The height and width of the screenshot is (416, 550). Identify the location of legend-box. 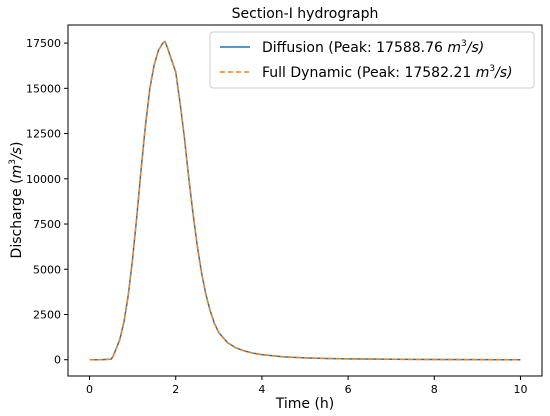
(372, 60).